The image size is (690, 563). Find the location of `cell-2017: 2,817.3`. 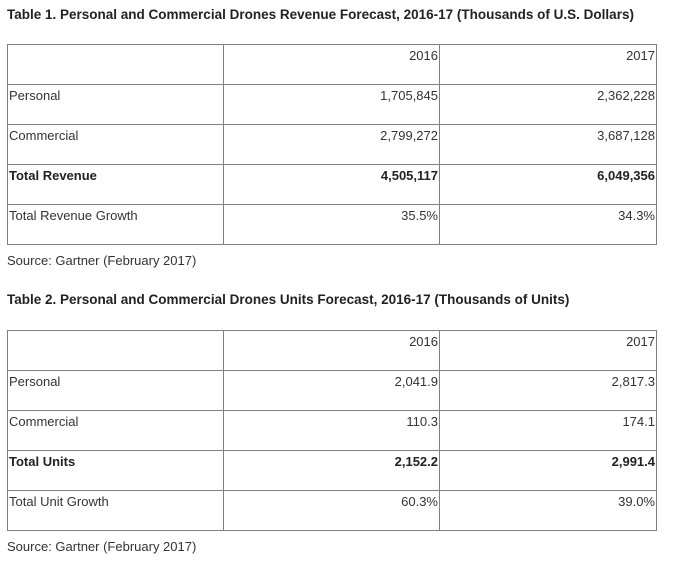

cell-2017: 2,817.3 is located at coordinates (548, 390).